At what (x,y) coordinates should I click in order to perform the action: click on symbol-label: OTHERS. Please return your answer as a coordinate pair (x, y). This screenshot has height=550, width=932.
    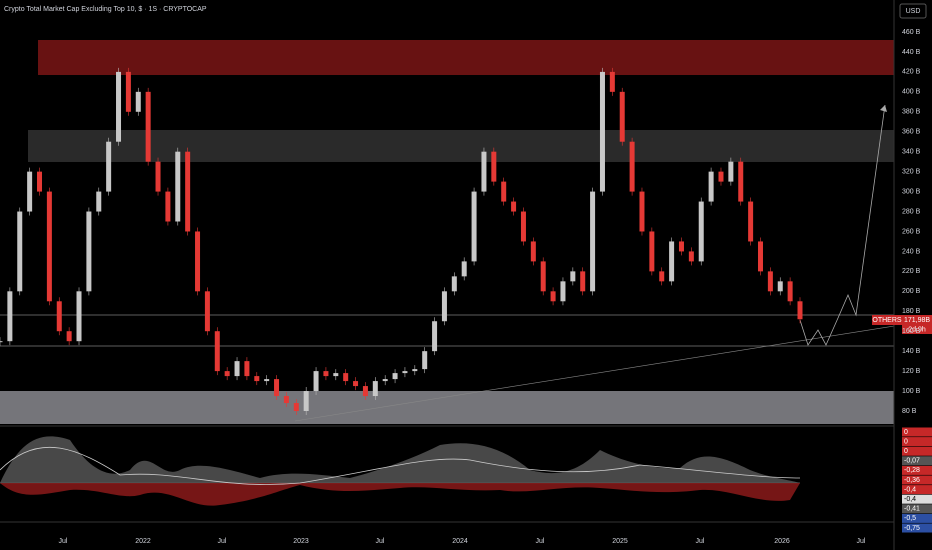
    Looking at the image, I should click on (887, 320).